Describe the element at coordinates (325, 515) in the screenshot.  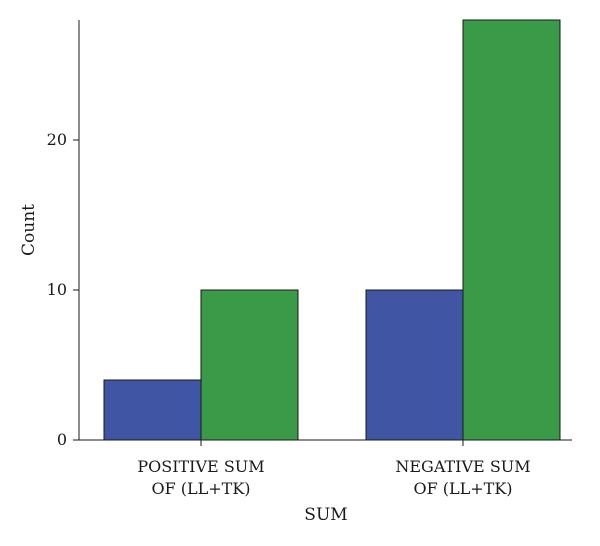
I see `x-axis-title: SUM` at that location.